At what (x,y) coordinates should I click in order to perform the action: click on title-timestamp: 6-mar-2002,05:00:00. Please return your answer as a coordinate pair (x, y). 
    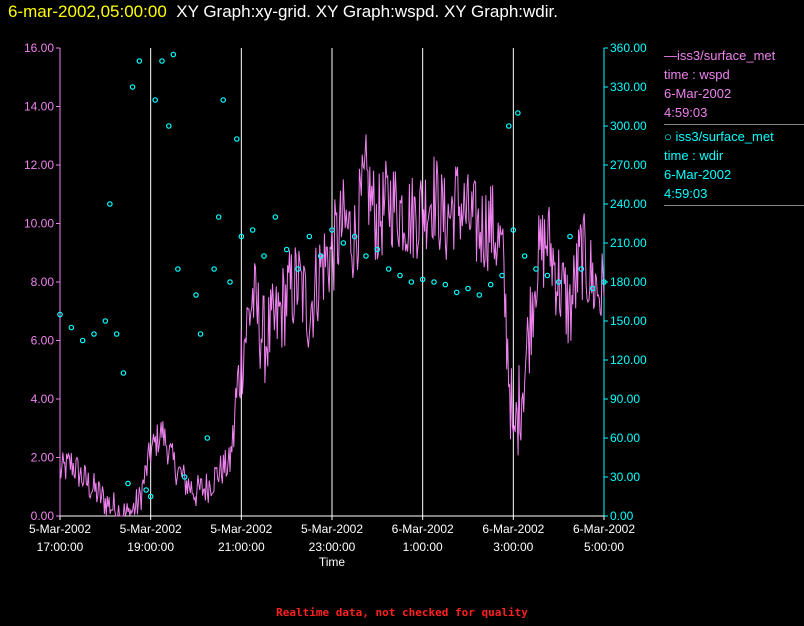
    Looking at the image, I should click on (87, 11).